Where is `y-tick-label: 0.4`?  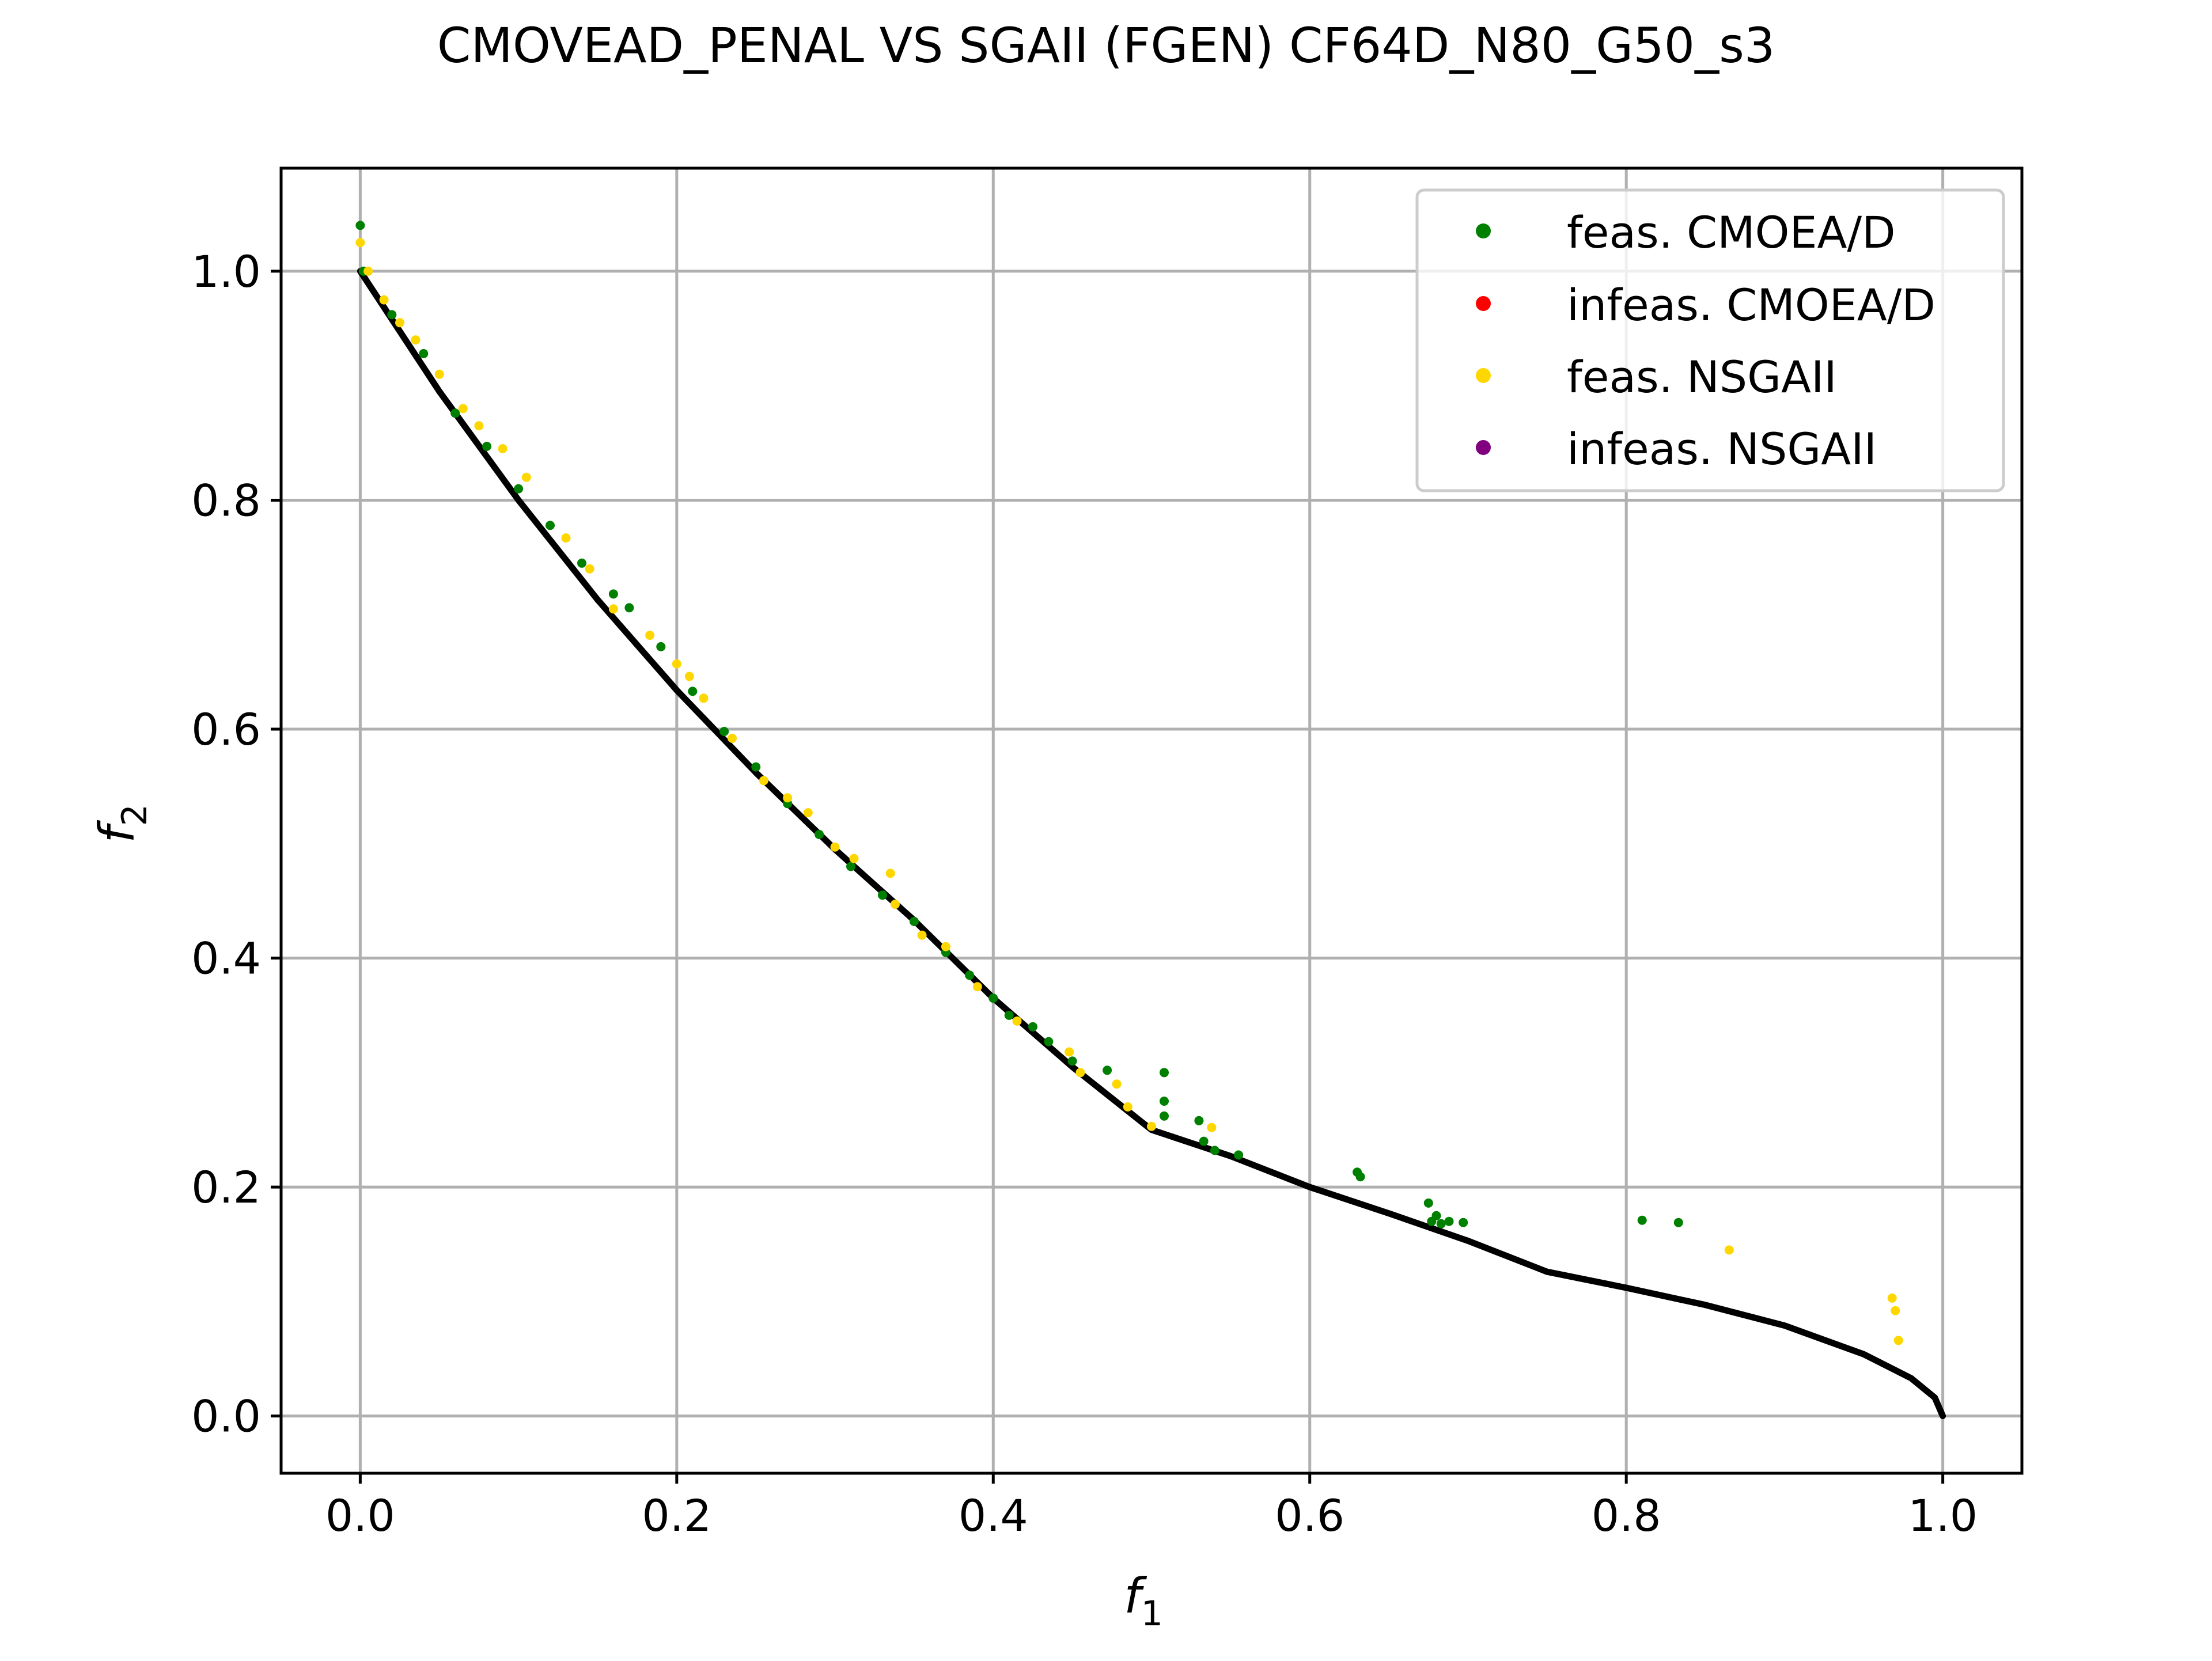
y-tick-label: 0.4 is located at coordinates (226, 958).